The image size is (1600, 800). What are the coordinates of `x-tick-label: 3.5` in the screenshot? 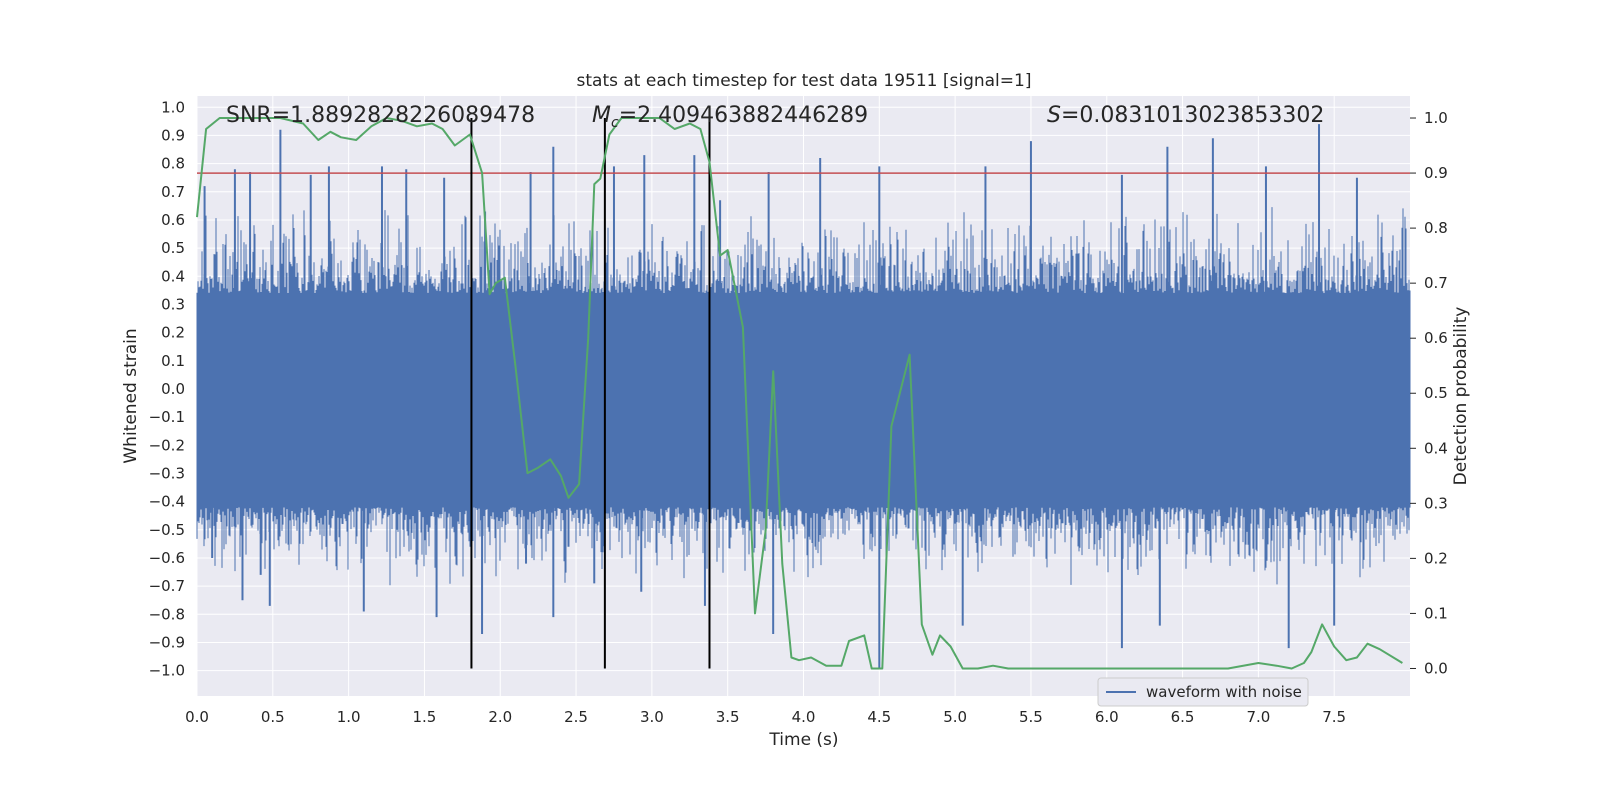 It's located at (728, 717).